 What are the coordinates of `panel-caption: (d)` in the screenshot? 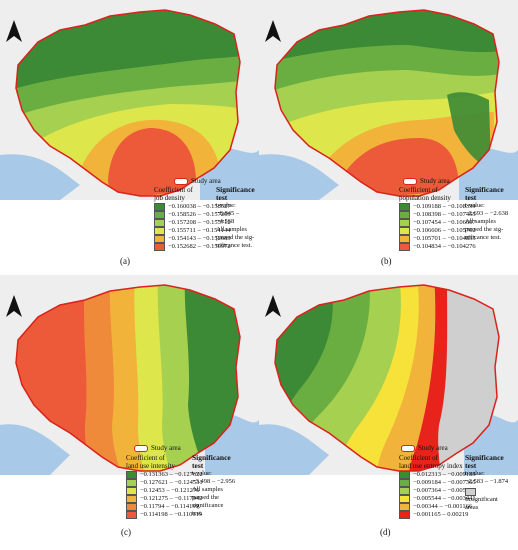 It's located at (385, 532).